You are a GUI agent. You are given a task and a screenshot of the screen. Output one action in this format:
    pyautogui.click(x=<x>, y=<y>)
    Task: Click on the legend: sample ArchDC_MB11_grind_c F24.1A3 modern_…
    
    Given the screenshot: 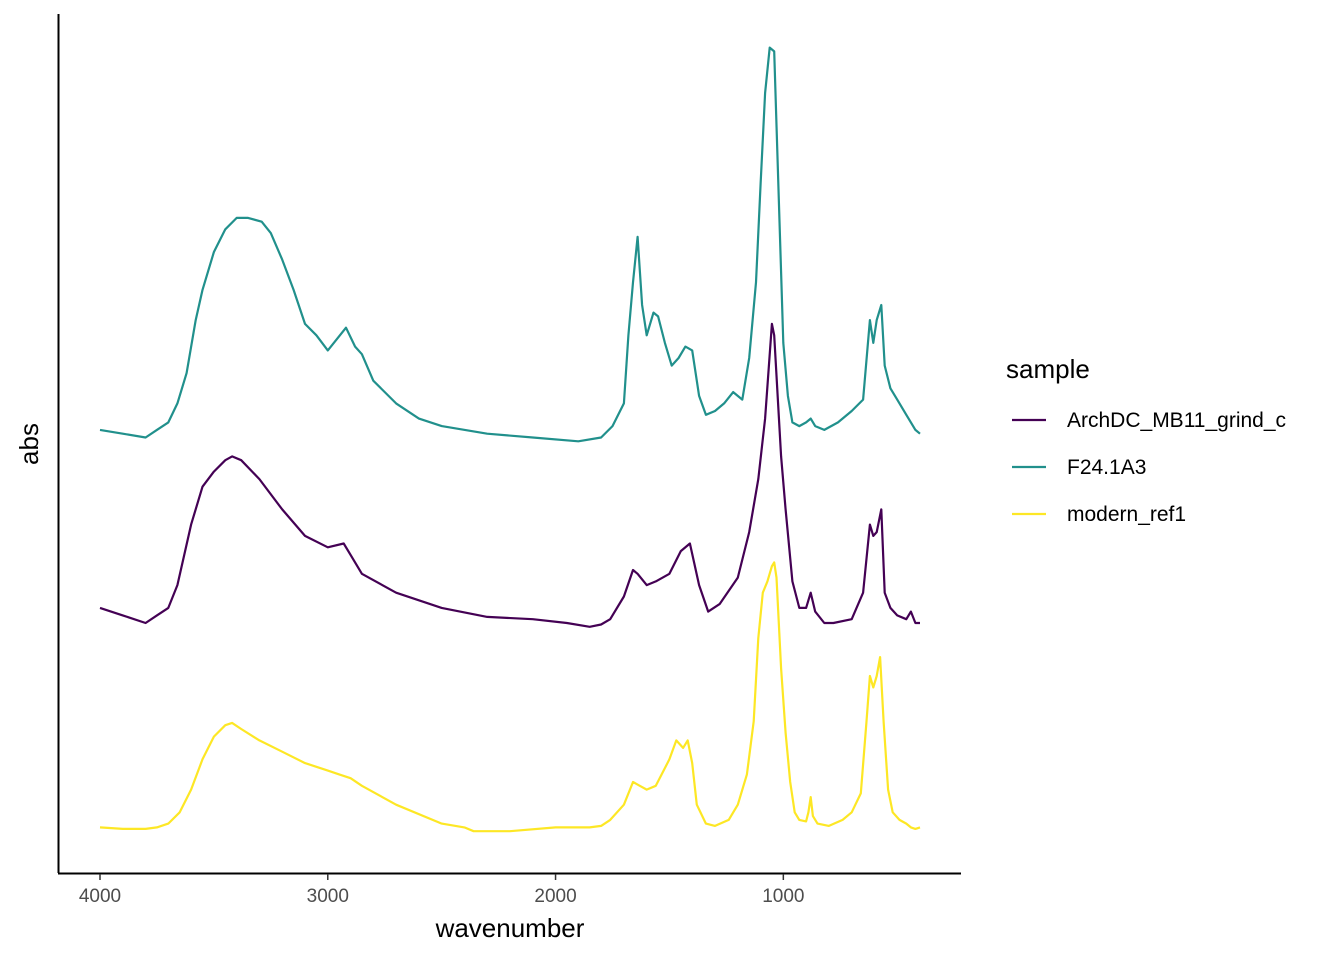 What is the action you would take?
    pyautogui.click(x=1146, y=440)
    